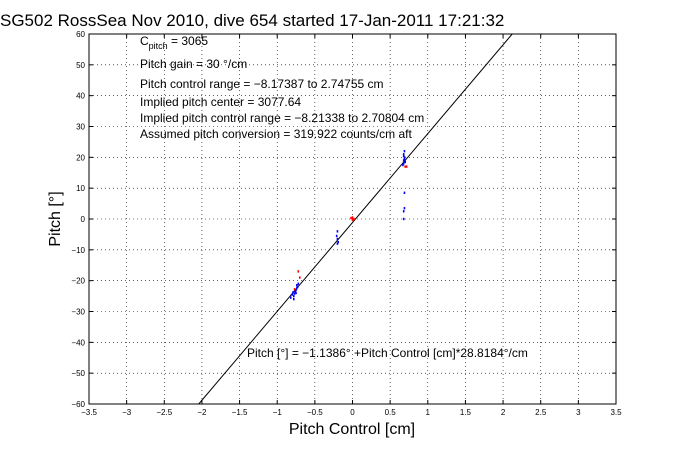 This screenshot has height=454, width=681. Describe the element at coordinates (188, 41) in the screenshot. I see `c-pitch-value: = 3065` at that location.